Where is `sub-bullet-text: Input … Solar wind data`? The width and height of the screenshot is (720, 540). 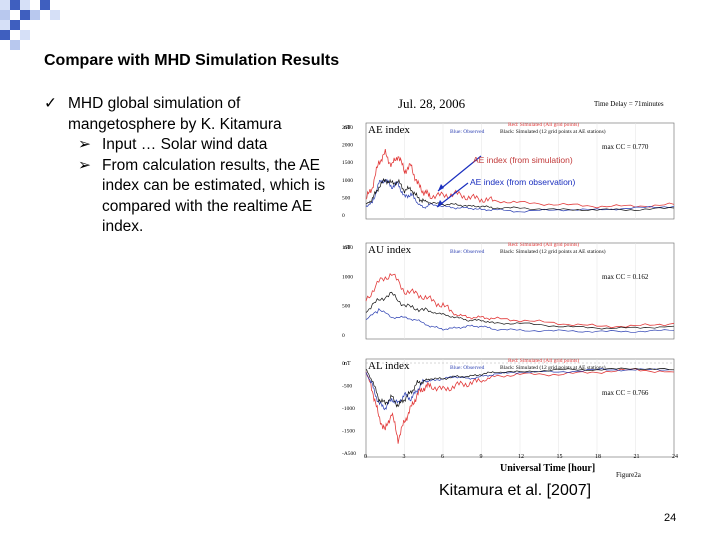
sub-bullet-text: Input … Solar wind data is located at coordinates (185, 144).